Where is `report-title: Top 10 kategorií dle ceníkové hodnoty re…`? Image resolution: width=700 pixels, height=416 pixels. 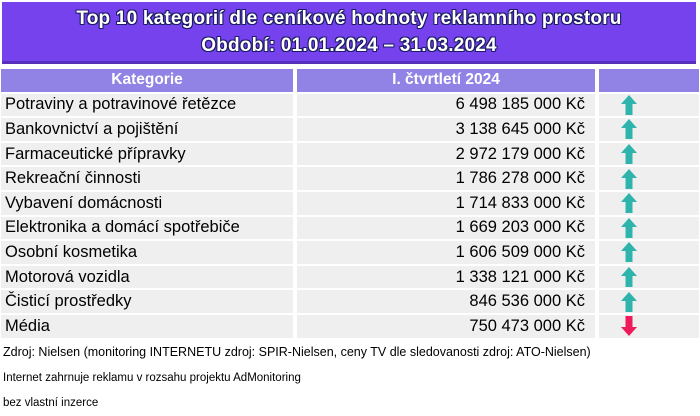 report-title: Top 10 kategorií dle ceníkové hodnoty re… is located at coordinates (349, 18).